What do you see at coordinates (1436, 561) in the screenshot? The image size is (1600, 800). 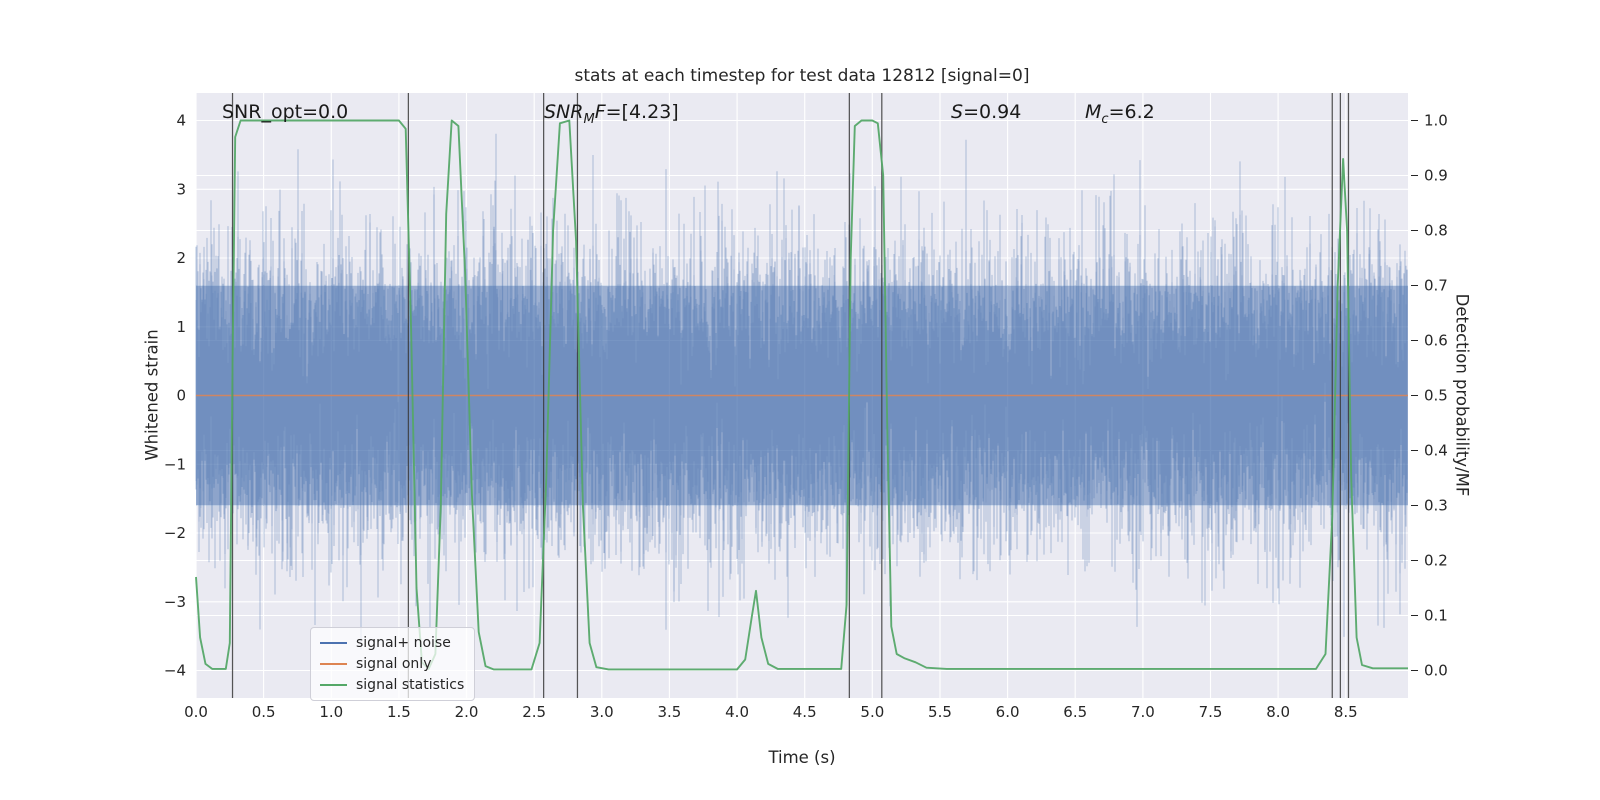 I see `y-tick-label-right: 0.2` at bounding box center [1436, 561].